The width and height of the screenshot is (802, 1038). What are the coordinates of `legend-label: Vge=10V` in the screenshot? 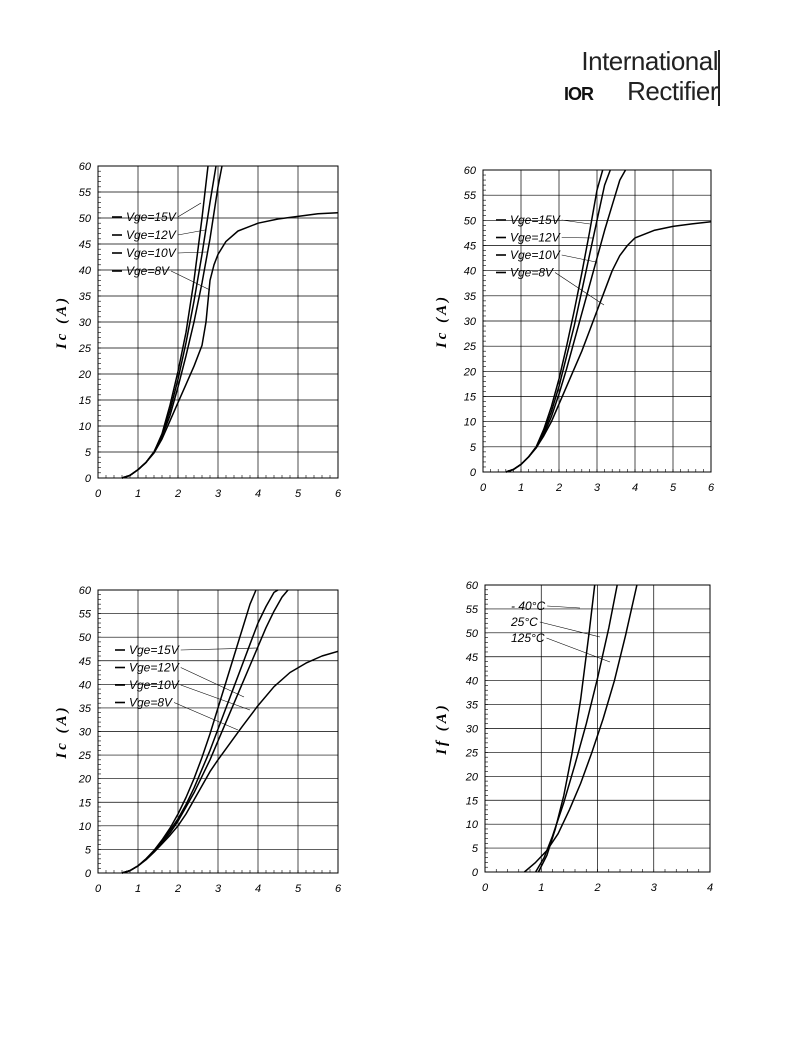 It's located at (151, 253).